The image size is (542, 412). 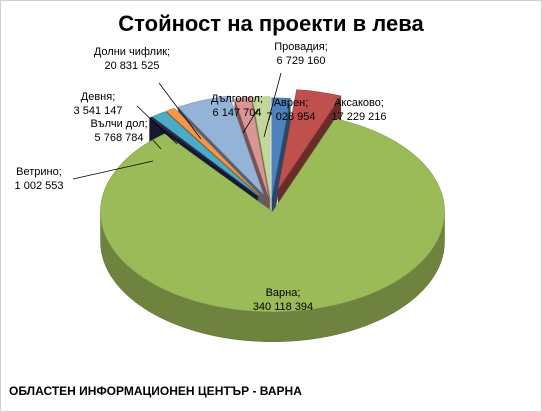 What do you see at coordinates (39, 186) in the screenshot?
I see `slice-value-Ветрино: 1 002 553` at bounding box center [39, 186].